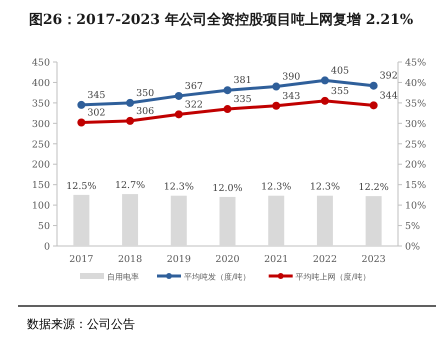 Image resolution: width=443 pixels, height=348 pixels. Describe the element at coordinates (412, 226) in the screenshot. I see `y2-tick-label: 5%` at that location.